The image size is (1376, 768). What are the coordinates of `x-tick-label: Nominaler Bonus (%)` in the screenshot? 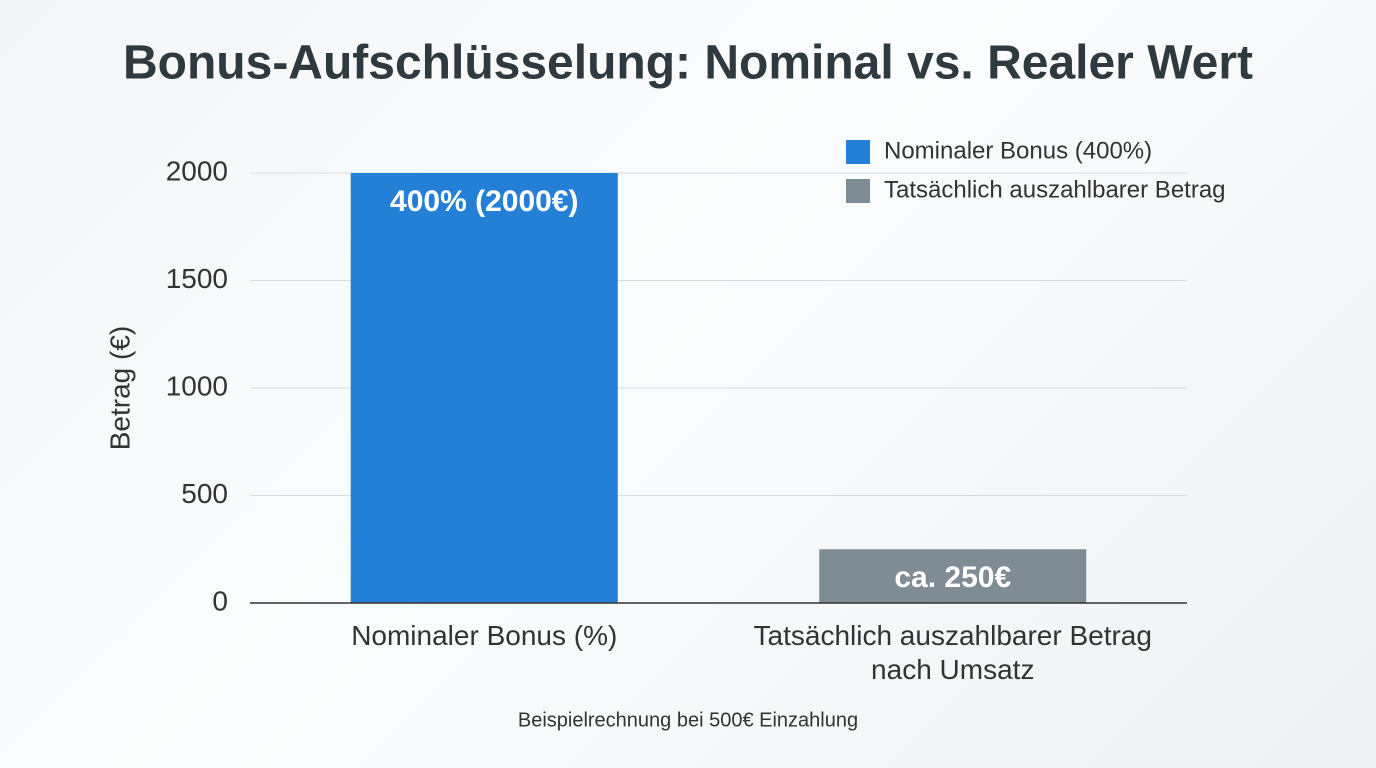 It's located at (484, 635).